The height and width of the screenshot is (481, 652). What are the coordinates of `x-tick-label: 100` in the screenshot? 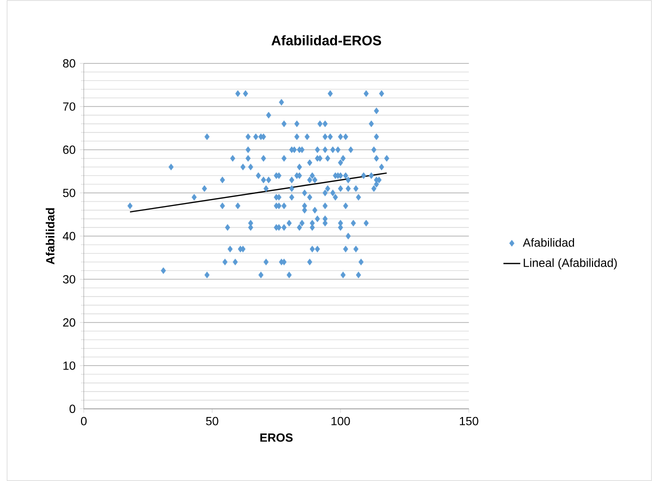 It's located at (341, 421).